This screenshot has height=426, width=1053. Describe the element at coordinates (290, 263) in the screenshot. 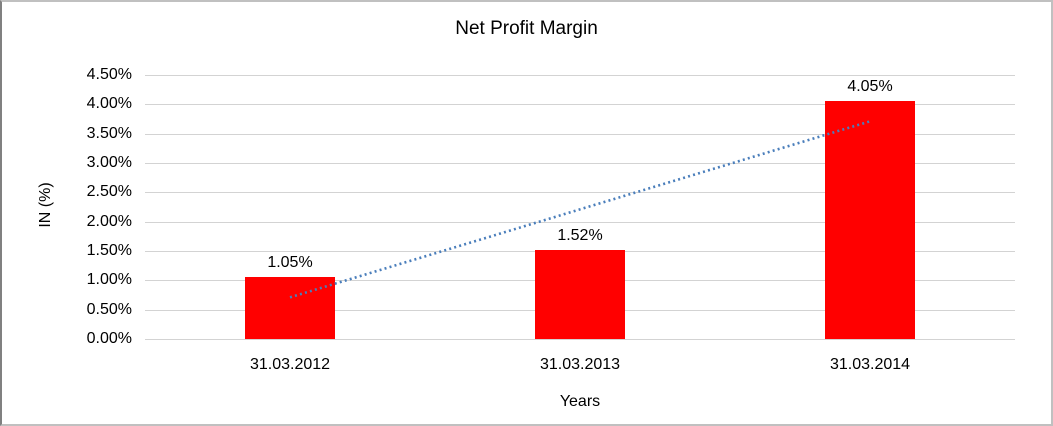

I see `data-label: 1.05%` at that location.